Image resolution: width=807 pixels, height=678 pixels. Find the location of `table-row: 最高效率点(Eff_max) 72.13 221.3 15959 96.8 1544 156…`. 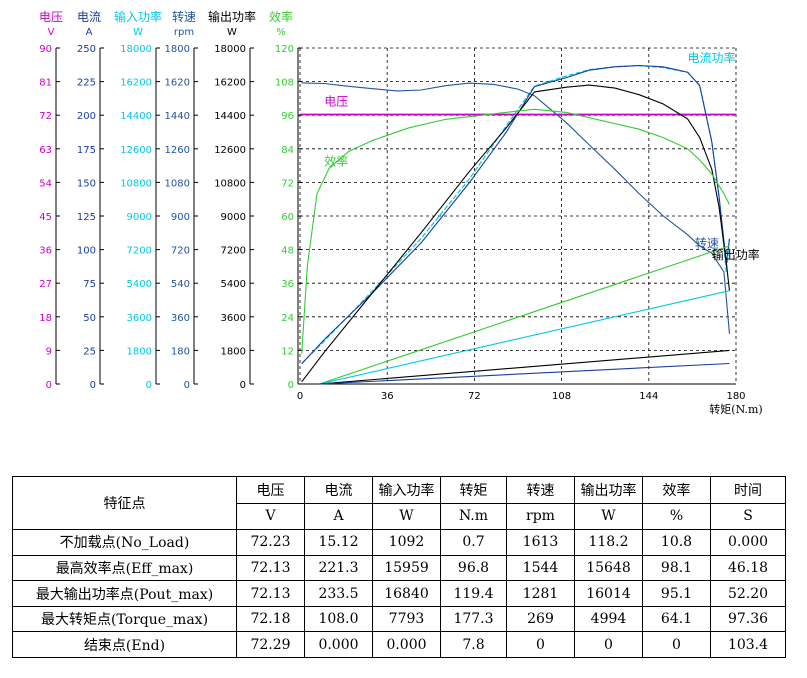

table-row: 最高效率点(Eff_max) 72.13 221.3 15959 96.8 1544 156… is located at coordinates (399, 568).